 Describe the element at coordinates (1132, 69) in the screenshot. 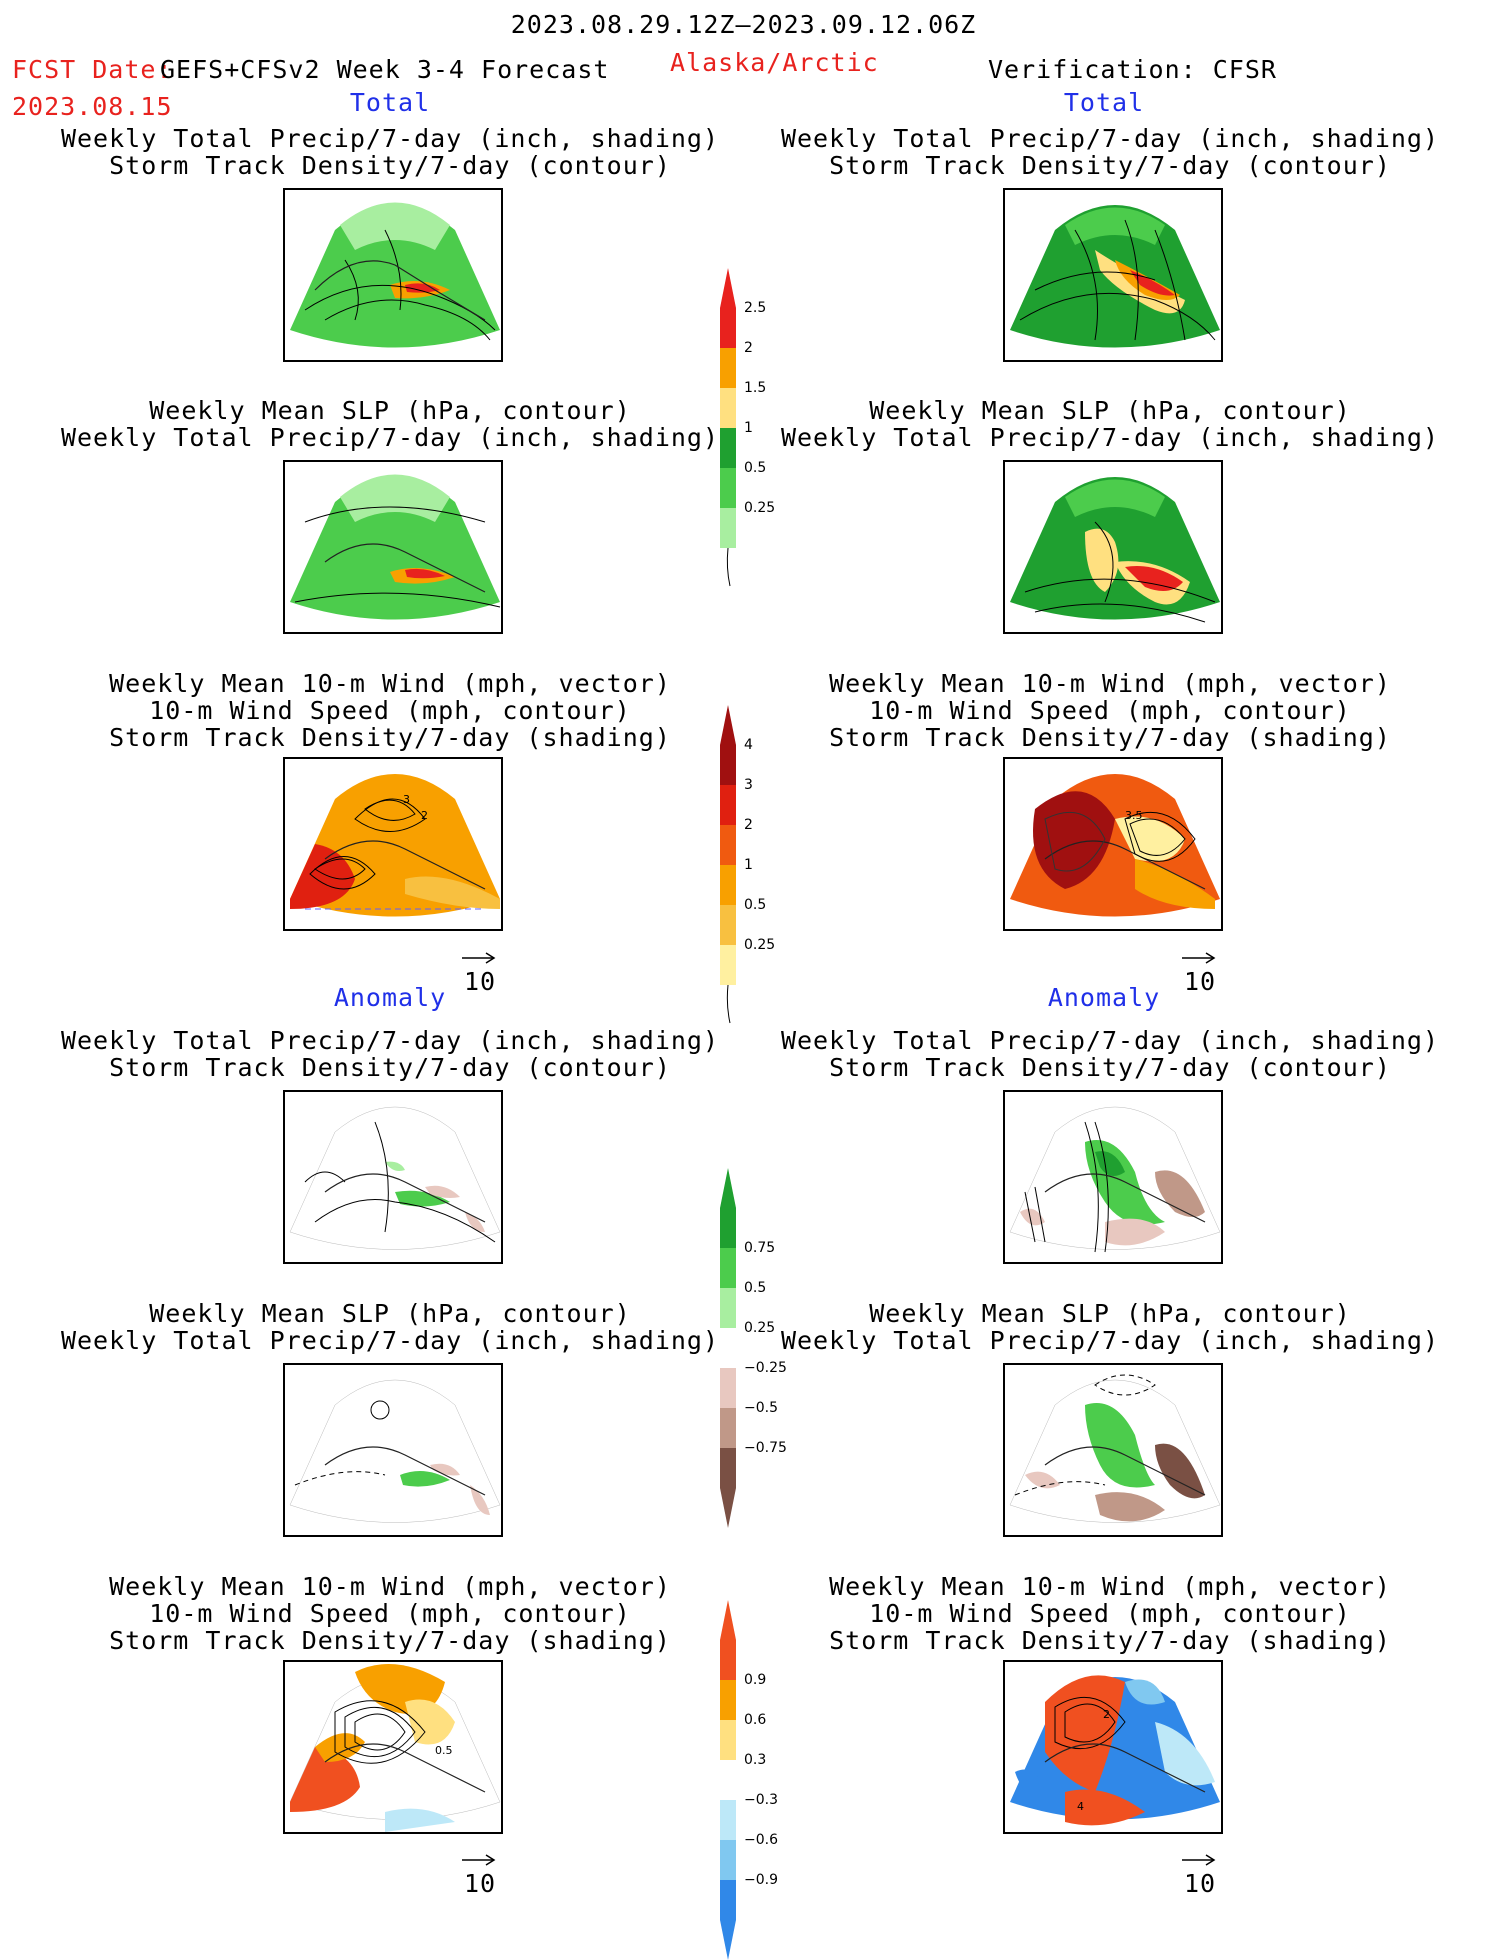

I see `verification-label: Verification: CFSR` at that location.